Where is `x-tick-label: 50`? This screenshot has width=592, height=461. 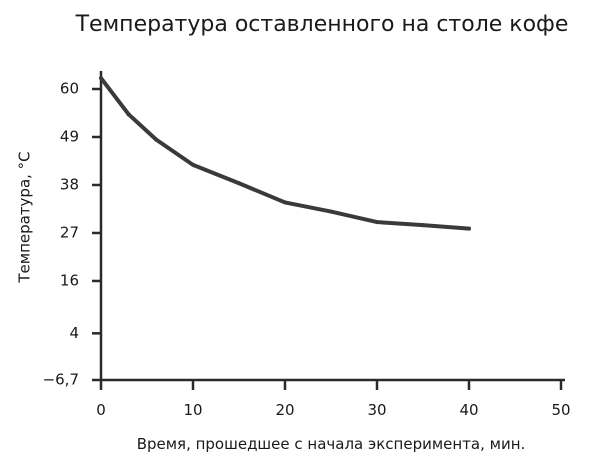 x-tick-label: 50 is located at coordinates (560, 410).